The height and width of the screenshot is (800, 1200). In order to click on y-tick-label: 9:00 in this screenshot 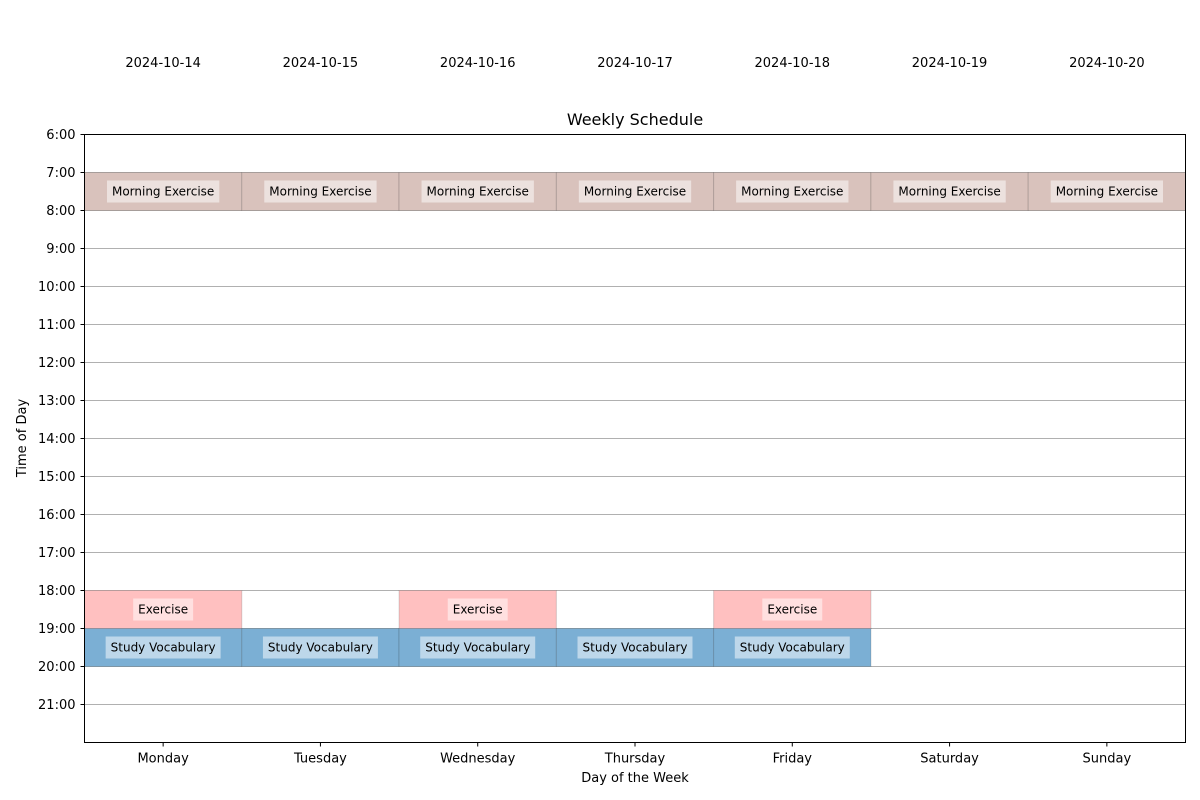, I will do `click(60, 249)`.